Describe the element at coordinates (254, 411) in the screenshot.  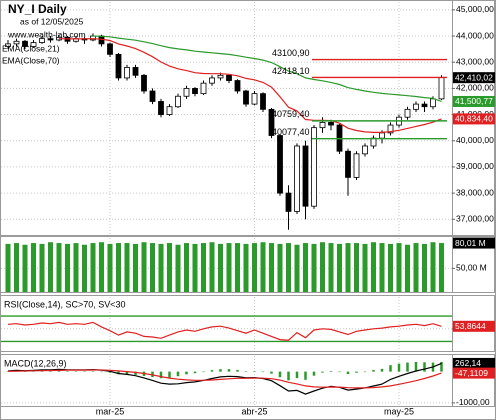
I see `x-tick-label: abr-25` at that location.